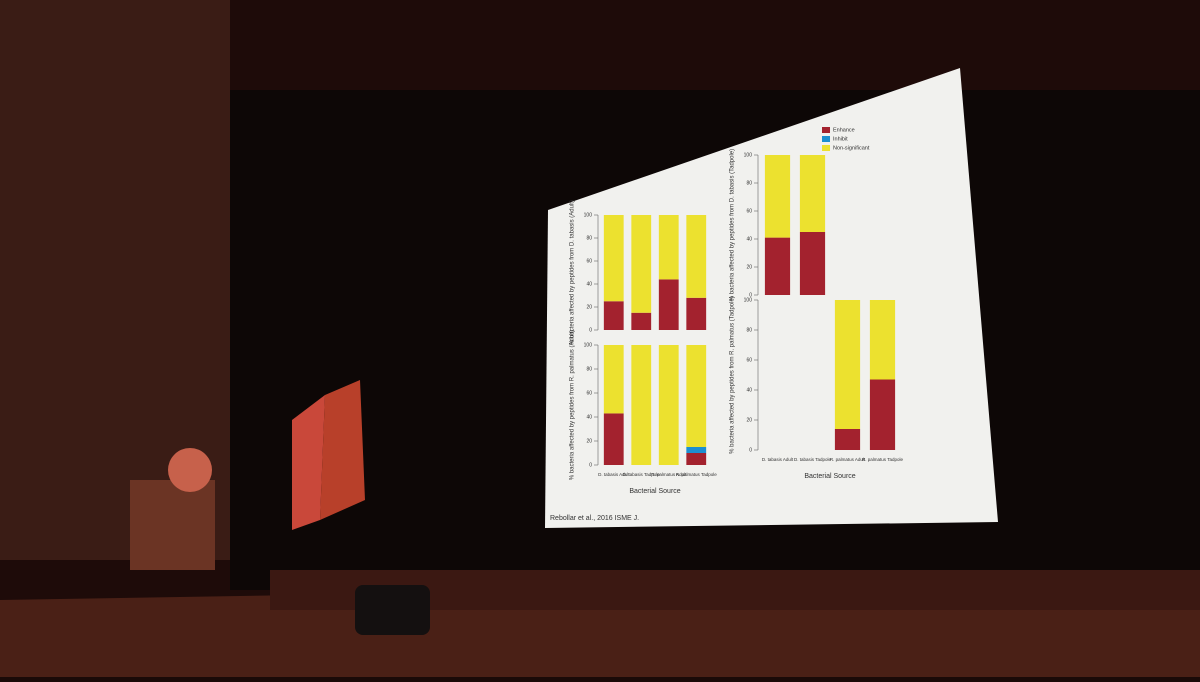 The image size is (1200, 682). What do you see at coordinates (172, 525) in the screenshot?
I see `podium` at bounding box center [172, 525].